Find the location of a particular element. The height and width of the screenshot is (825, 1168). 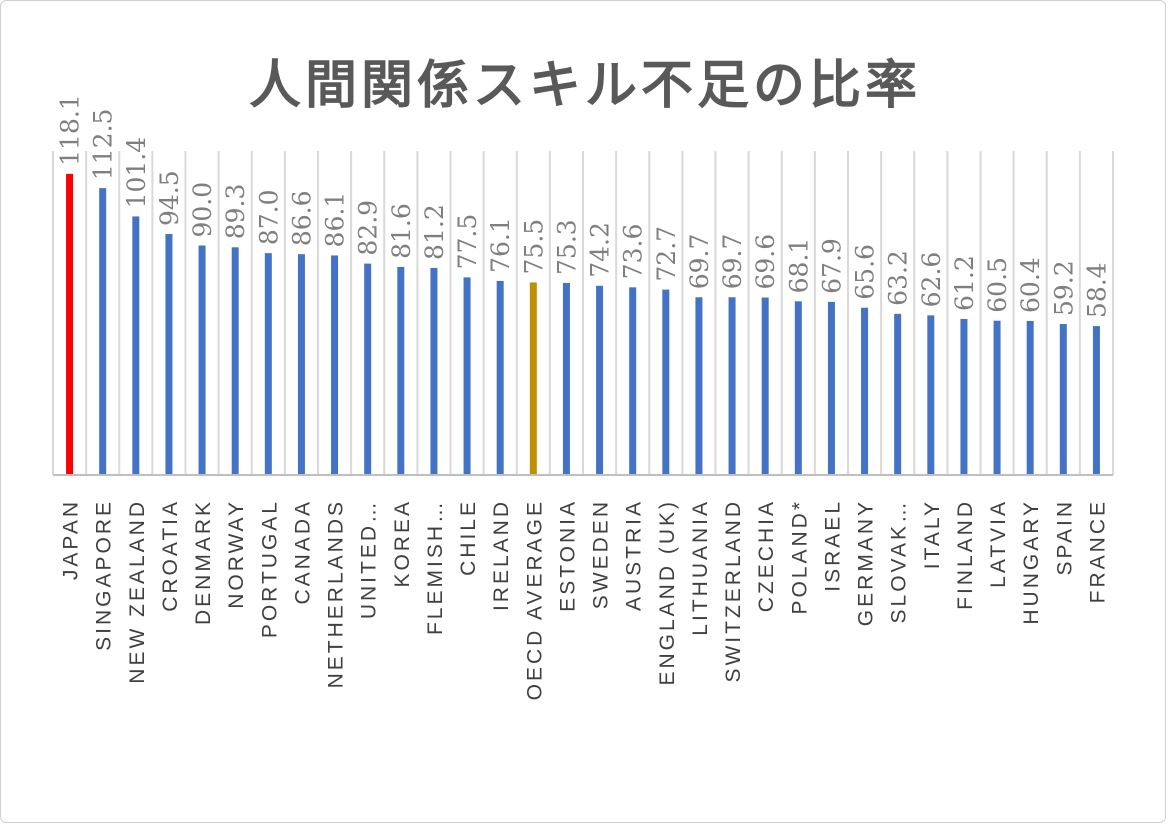

category-label: GERMANY is located at coordinates (866, 562).